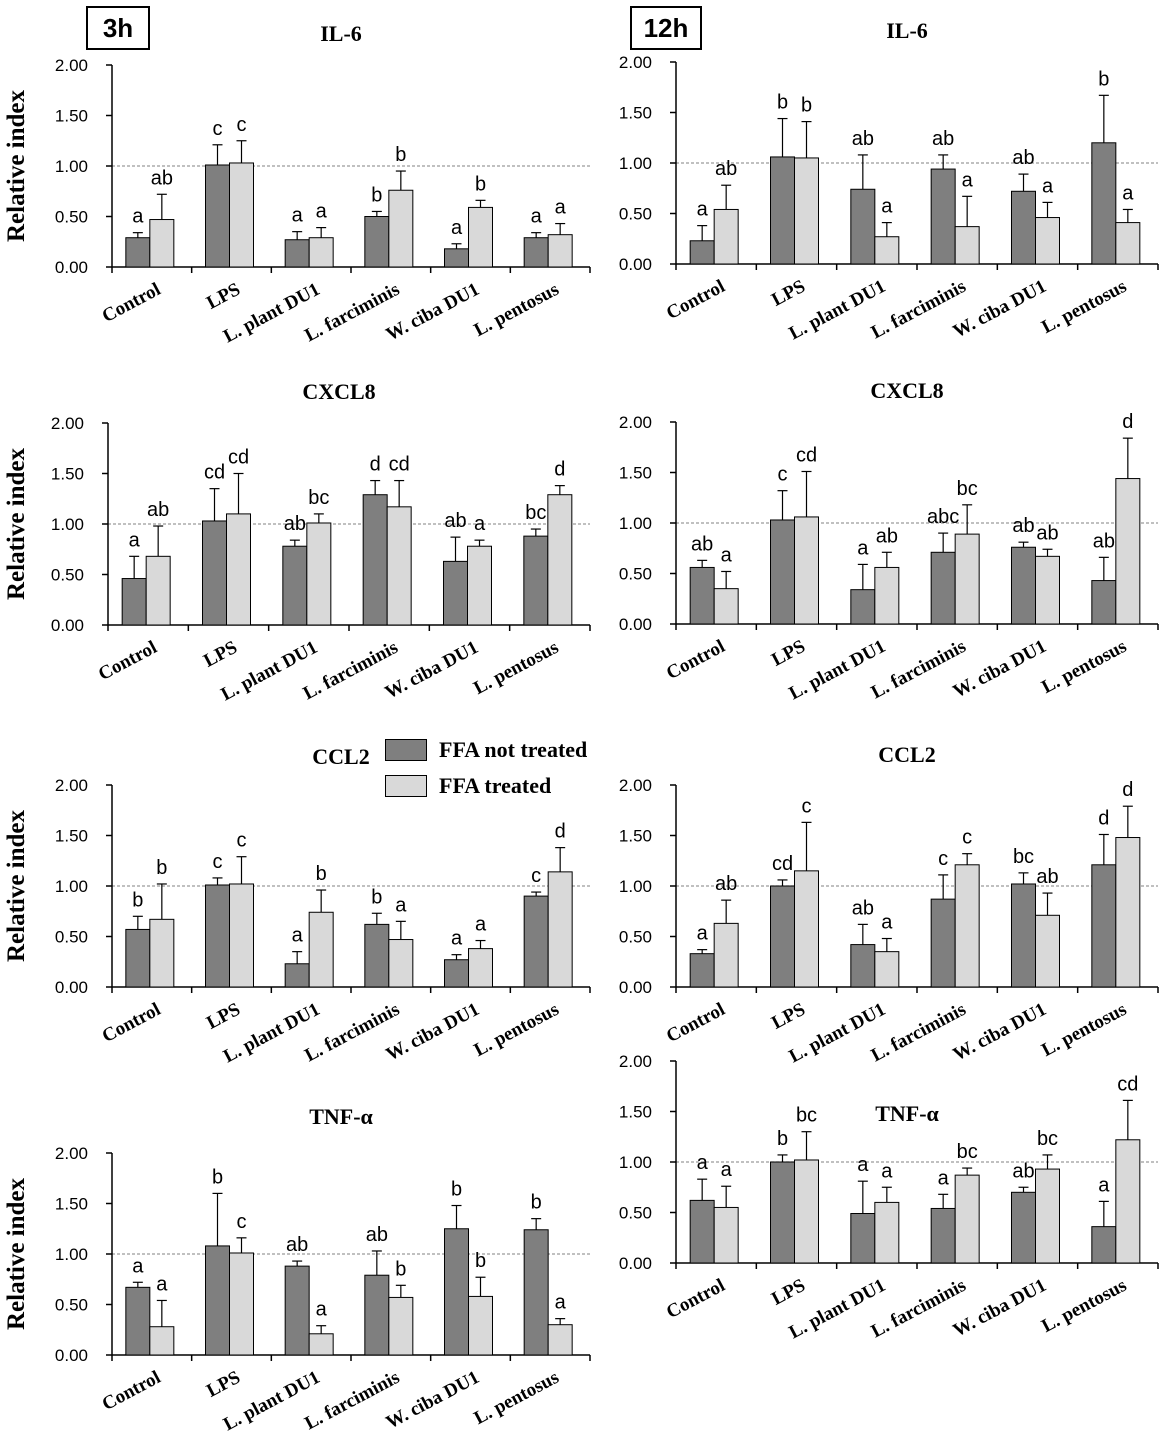  What do you see at coordinates (535, 513) in the screenshot?
I see `significance-label: bc` at bounding box center [535, 513].